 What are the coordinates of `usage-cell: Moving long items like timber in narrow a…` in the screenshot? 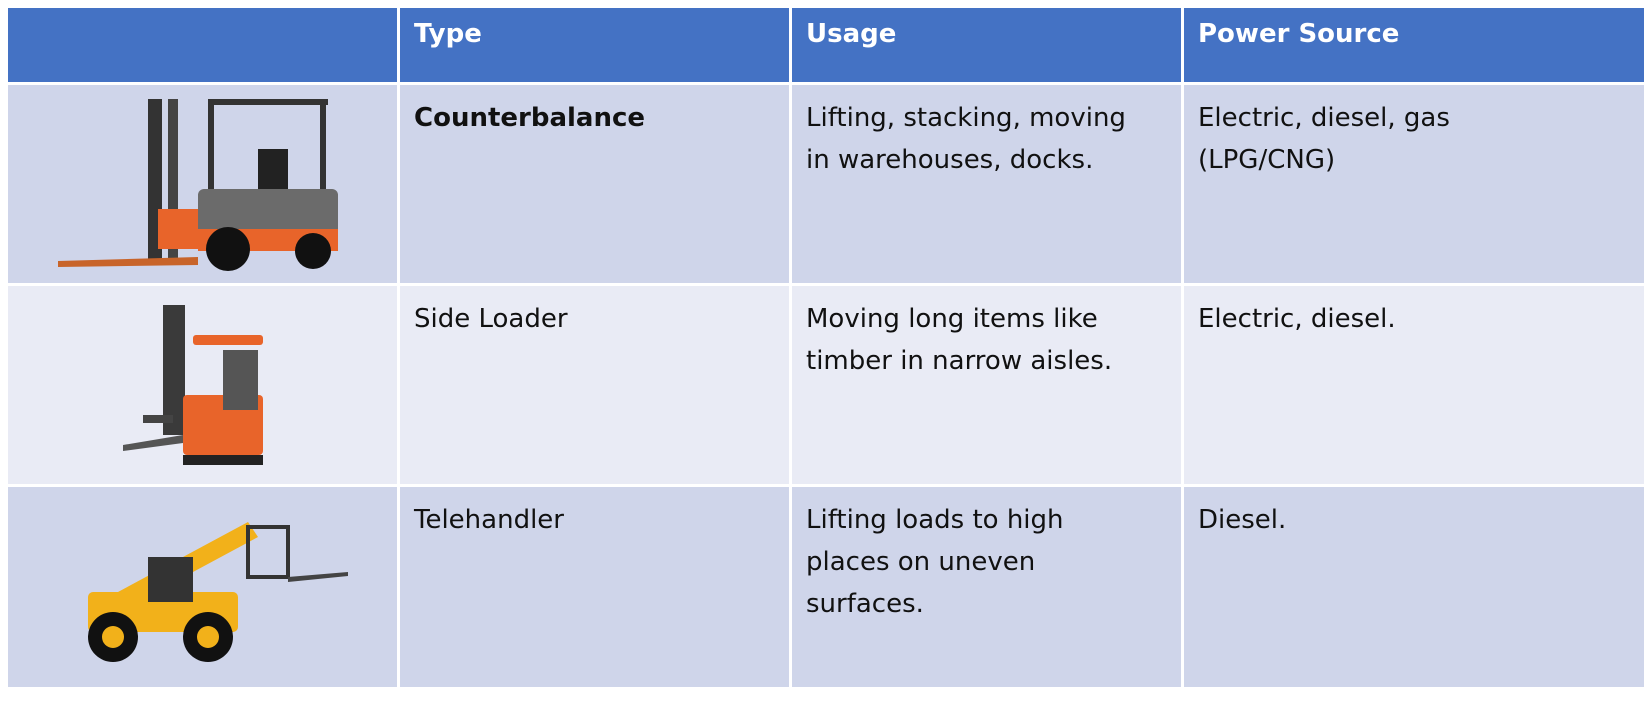 It's located at (986, 385).